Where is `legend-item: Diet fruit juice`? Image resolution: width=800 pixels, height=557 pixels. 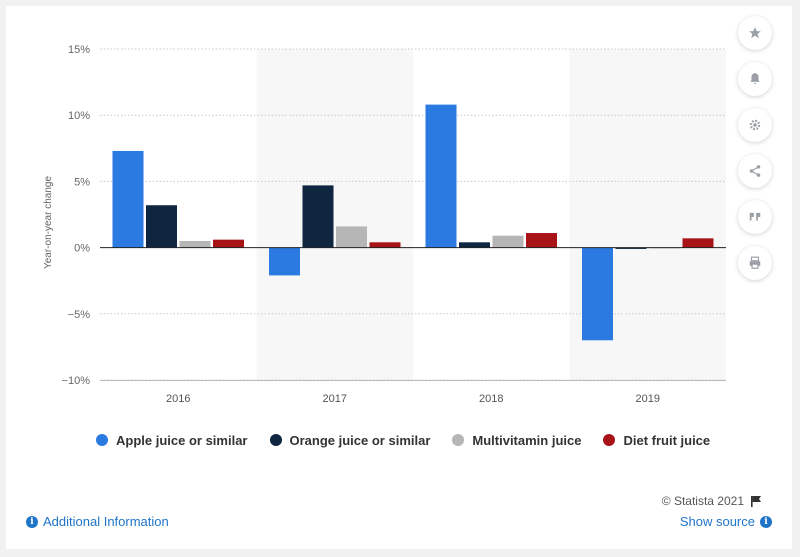
legend-item: Diet fruit juice is located at coordinates (656, 440).